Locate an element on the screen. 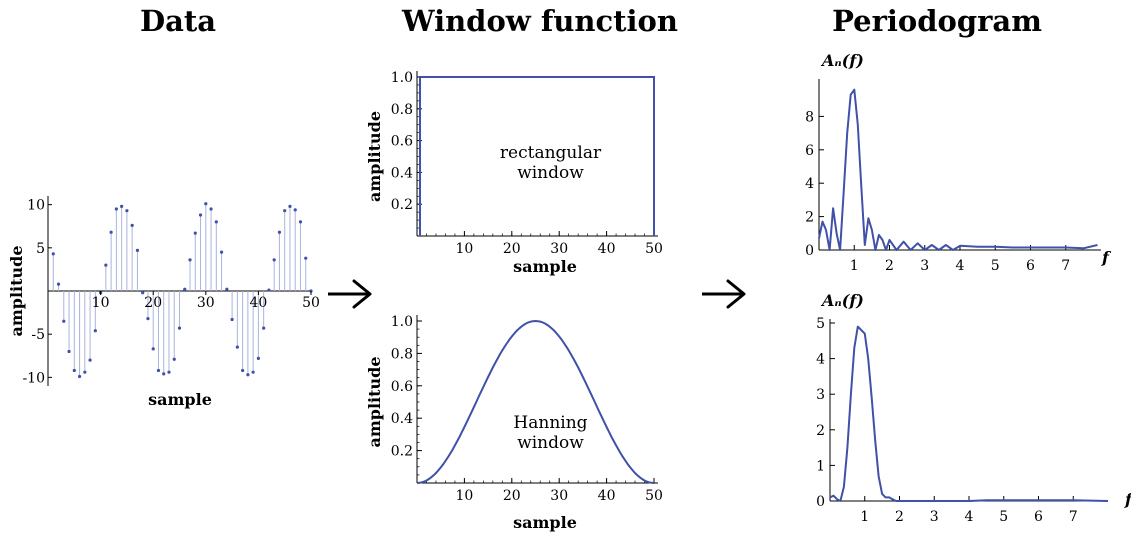 The image size is (1131, 534). heading-window-function: Window function is located at coordinates (540, 21).